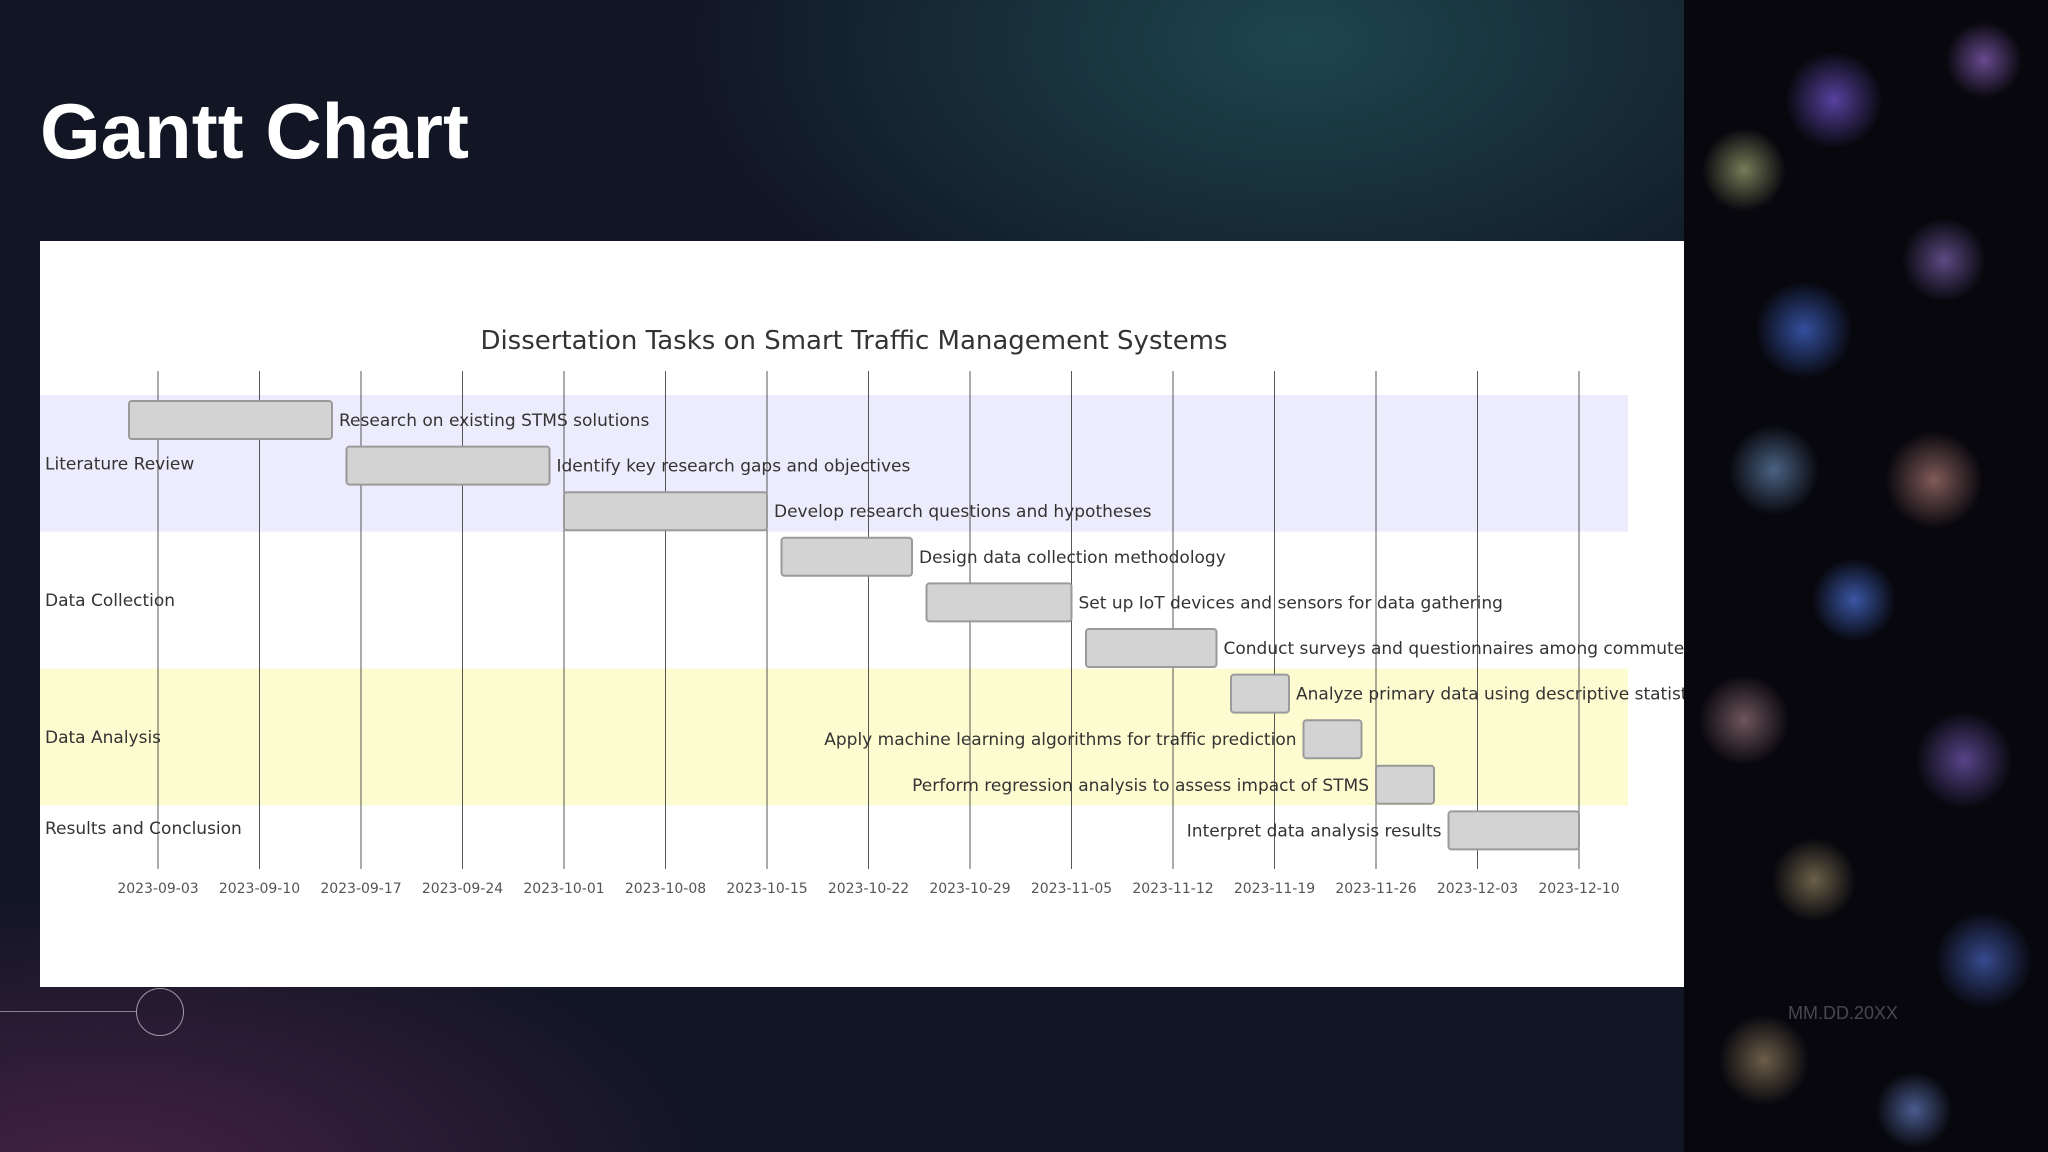  I want to click on date-placeholder: MM.DD.20XX, so click(1843, 1013).